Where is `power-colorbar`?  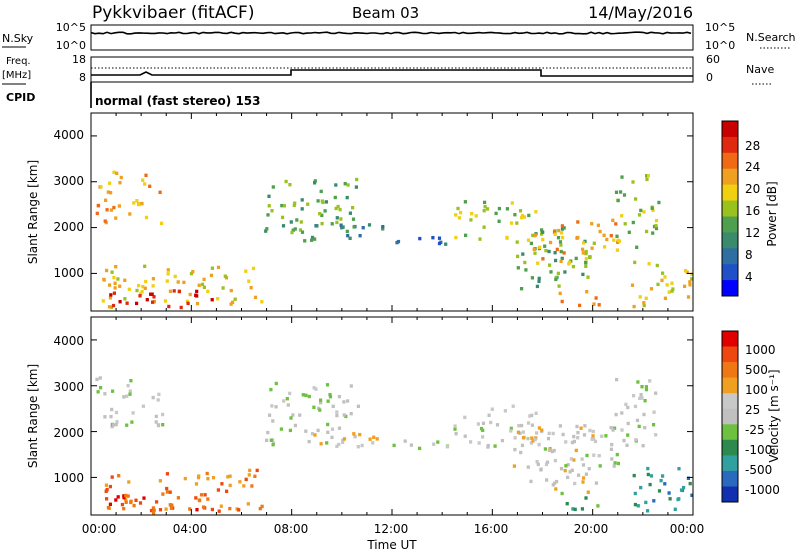
power-colorbar is located at coordinates (730, 208).